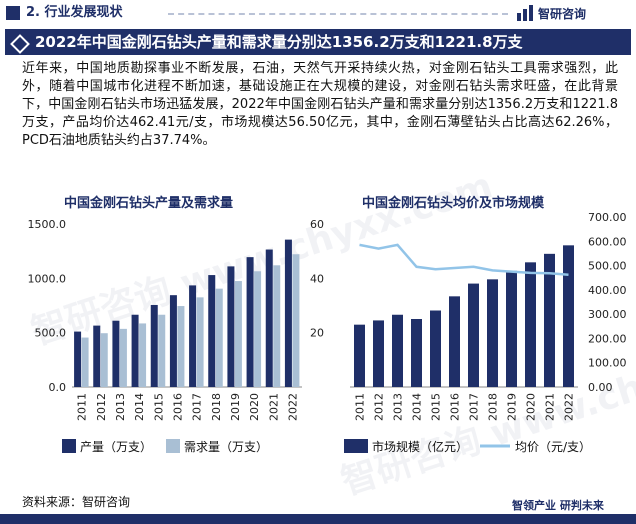  I want to click on x-tick-label: 2019, so click(235, 407).